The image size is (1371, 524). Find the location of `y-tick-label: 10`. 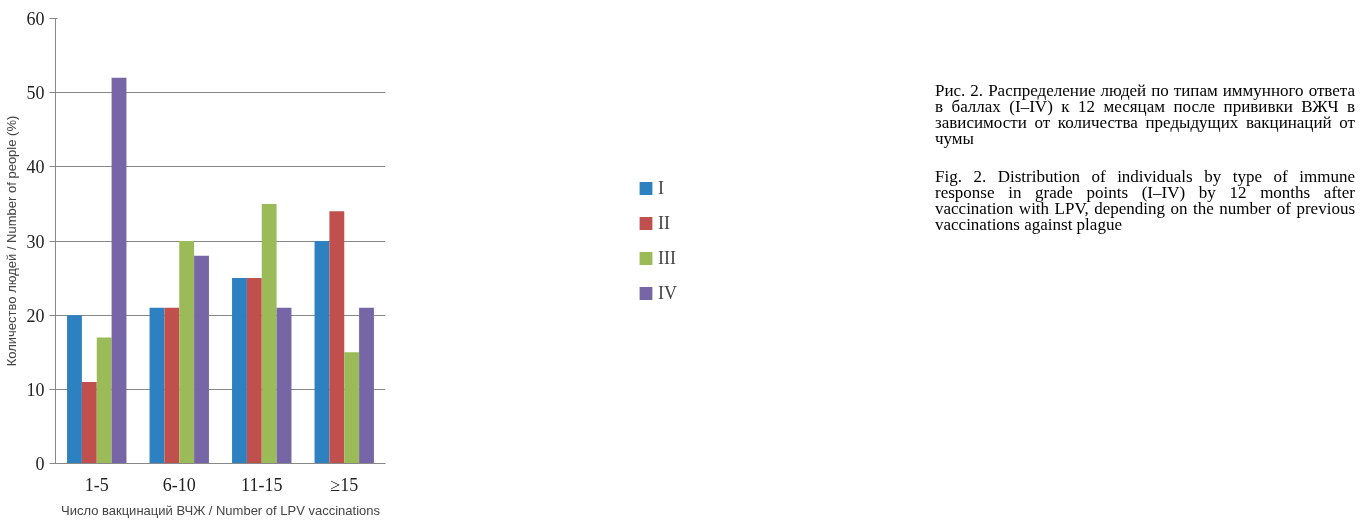

y-tick-label: 10 is located at coordinates (35, 389).